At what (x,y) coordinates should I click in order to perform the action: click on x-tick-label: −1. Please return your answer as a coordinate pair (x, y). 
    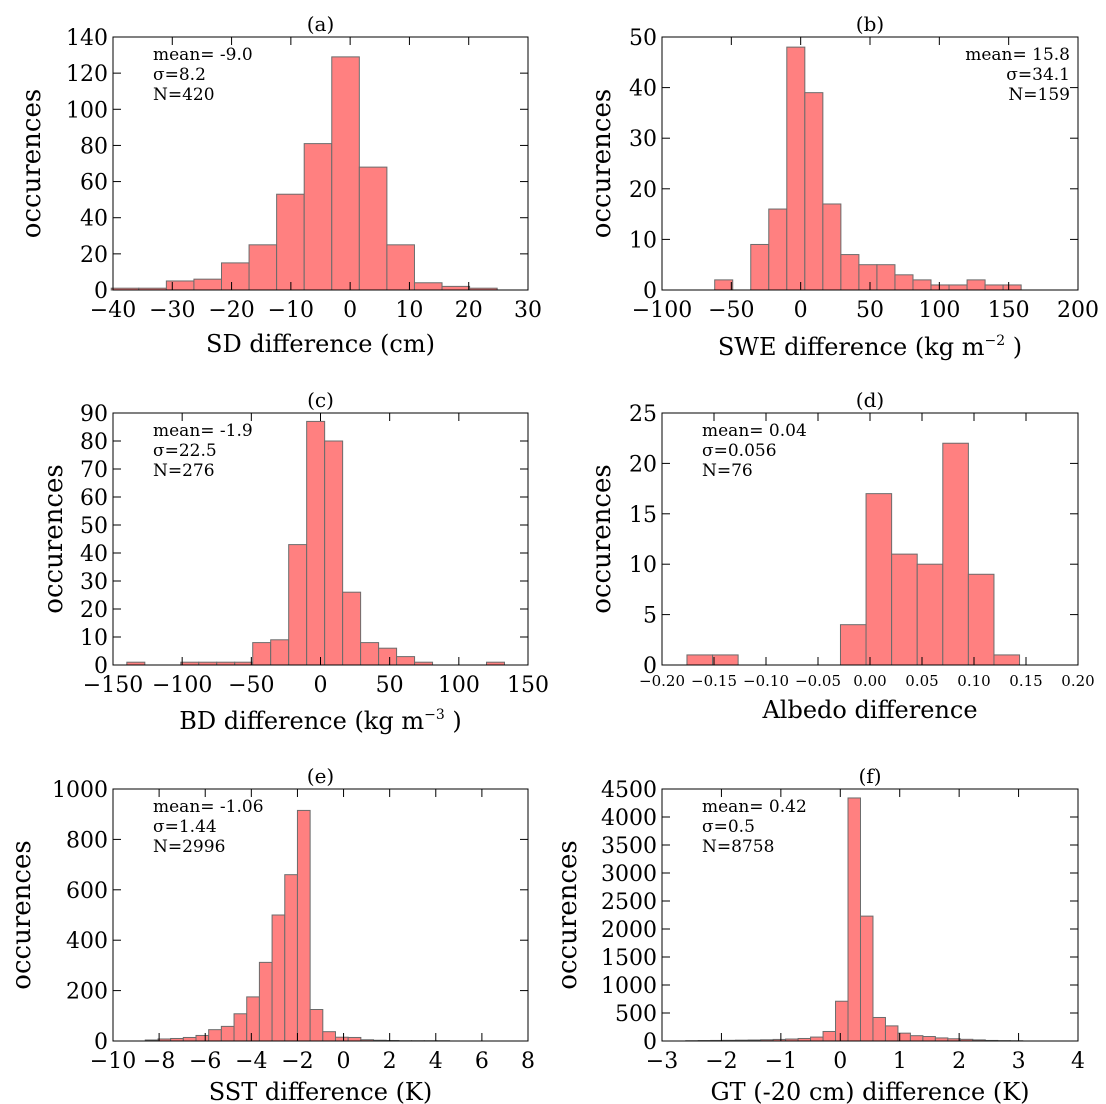
    Looking at the image, I should click on (781, 1061).